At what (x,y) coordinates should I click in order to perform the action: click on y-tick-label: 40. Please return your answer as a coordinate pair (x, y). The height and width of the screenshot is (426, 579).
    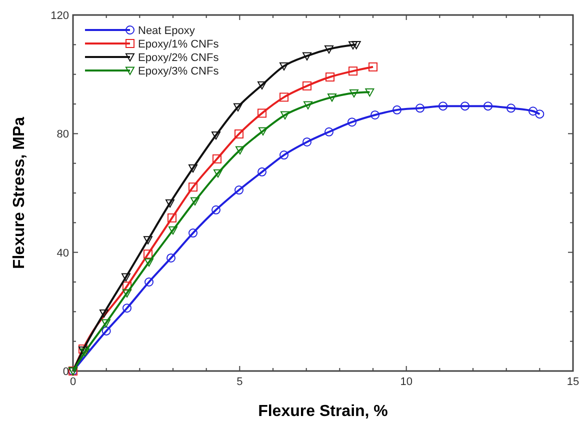
    Looking at the image, I should click on (62, 253).